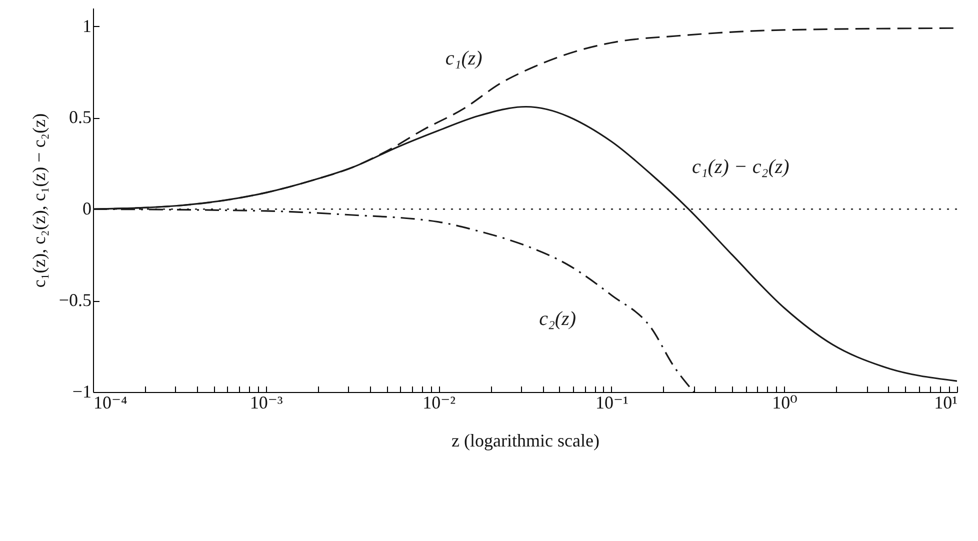 The width and height of the screenshot is (978, 541). What do you see at coordinates (87, 26) in the screenshot?
I see `y-tick-label: 1` at bounding box center [87, 26].